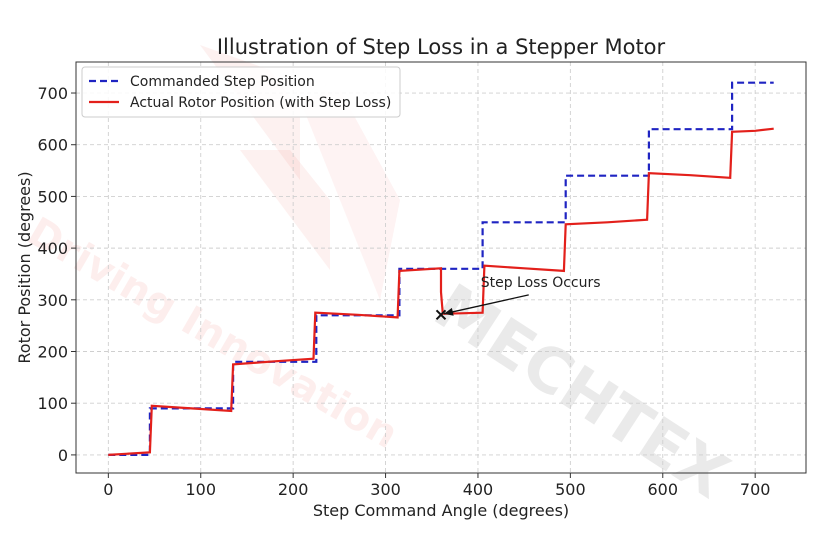 This screenshot has width=821, height=555. What do you see at coordinates (222, 82) in the screenshot?
I see `legend-label: Commanded Step Position` at bounding box center [222, 82].